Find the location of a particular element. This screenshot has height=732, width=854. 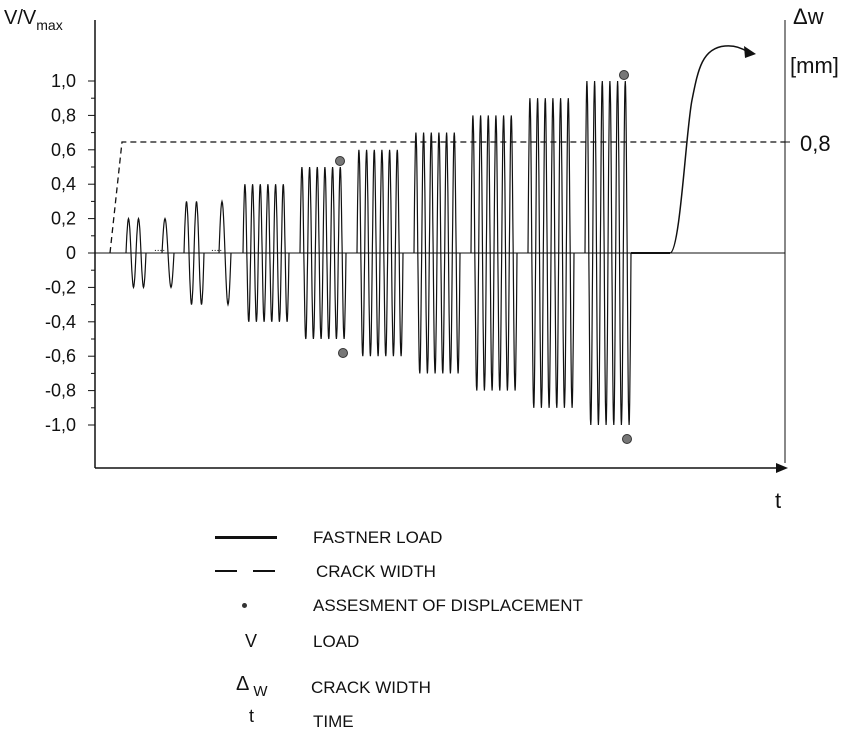

y-tick-label: -0,4 is located at coordinates (60, 322).